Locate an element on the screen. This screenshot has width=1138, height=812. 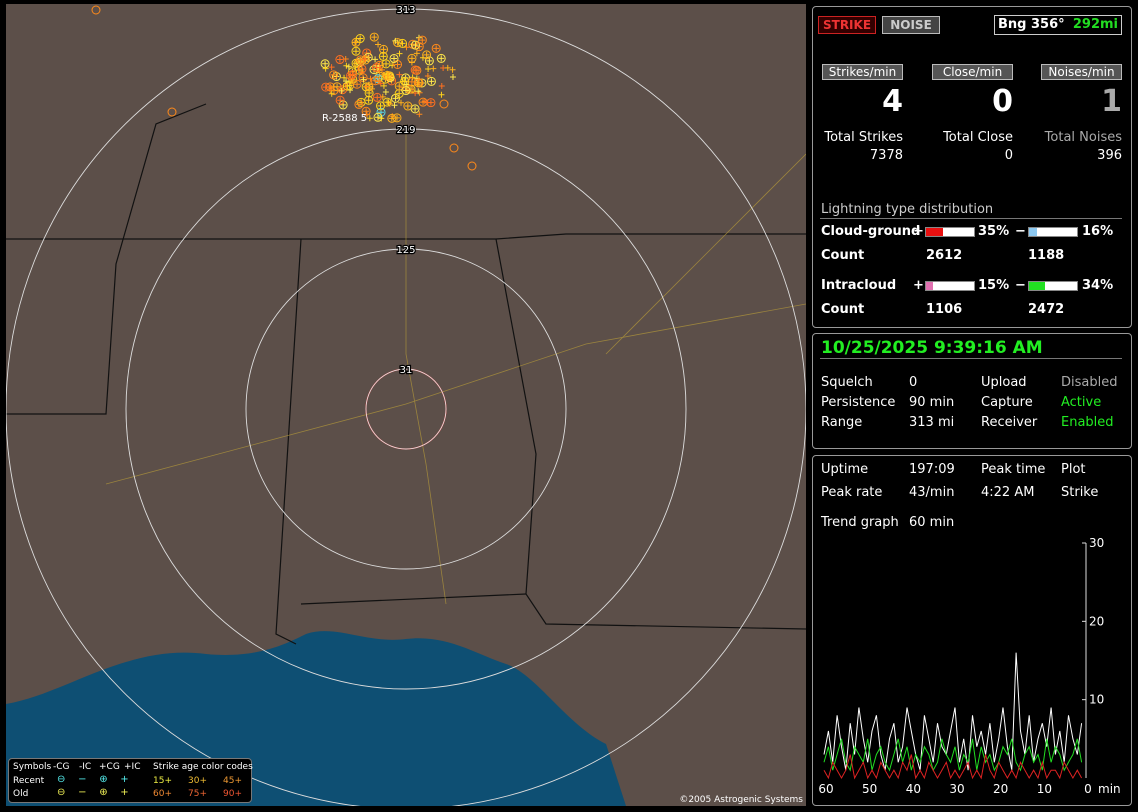
distribution-name: Cloud-ground is located at coordinates (871, 231).